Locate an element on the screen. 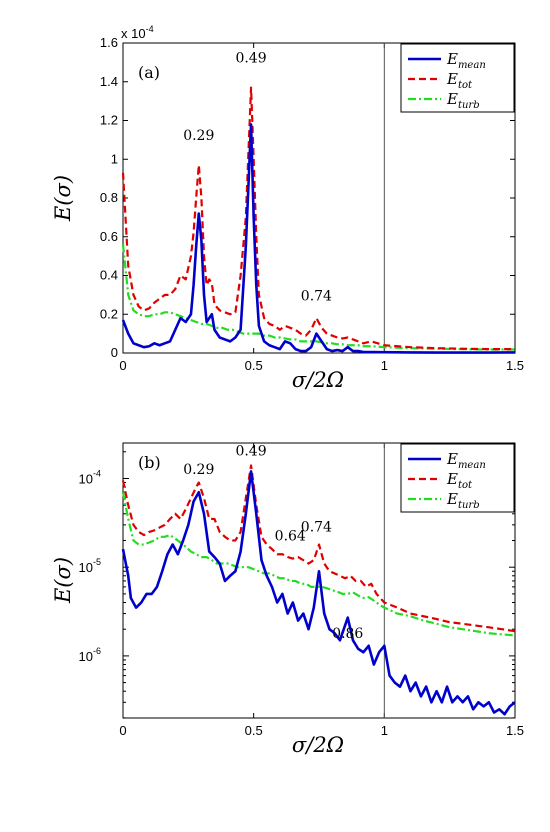 The height and width of the screenshot is (832, 550). y-tick-label: 0.4 is located at coordinates (109, 275).